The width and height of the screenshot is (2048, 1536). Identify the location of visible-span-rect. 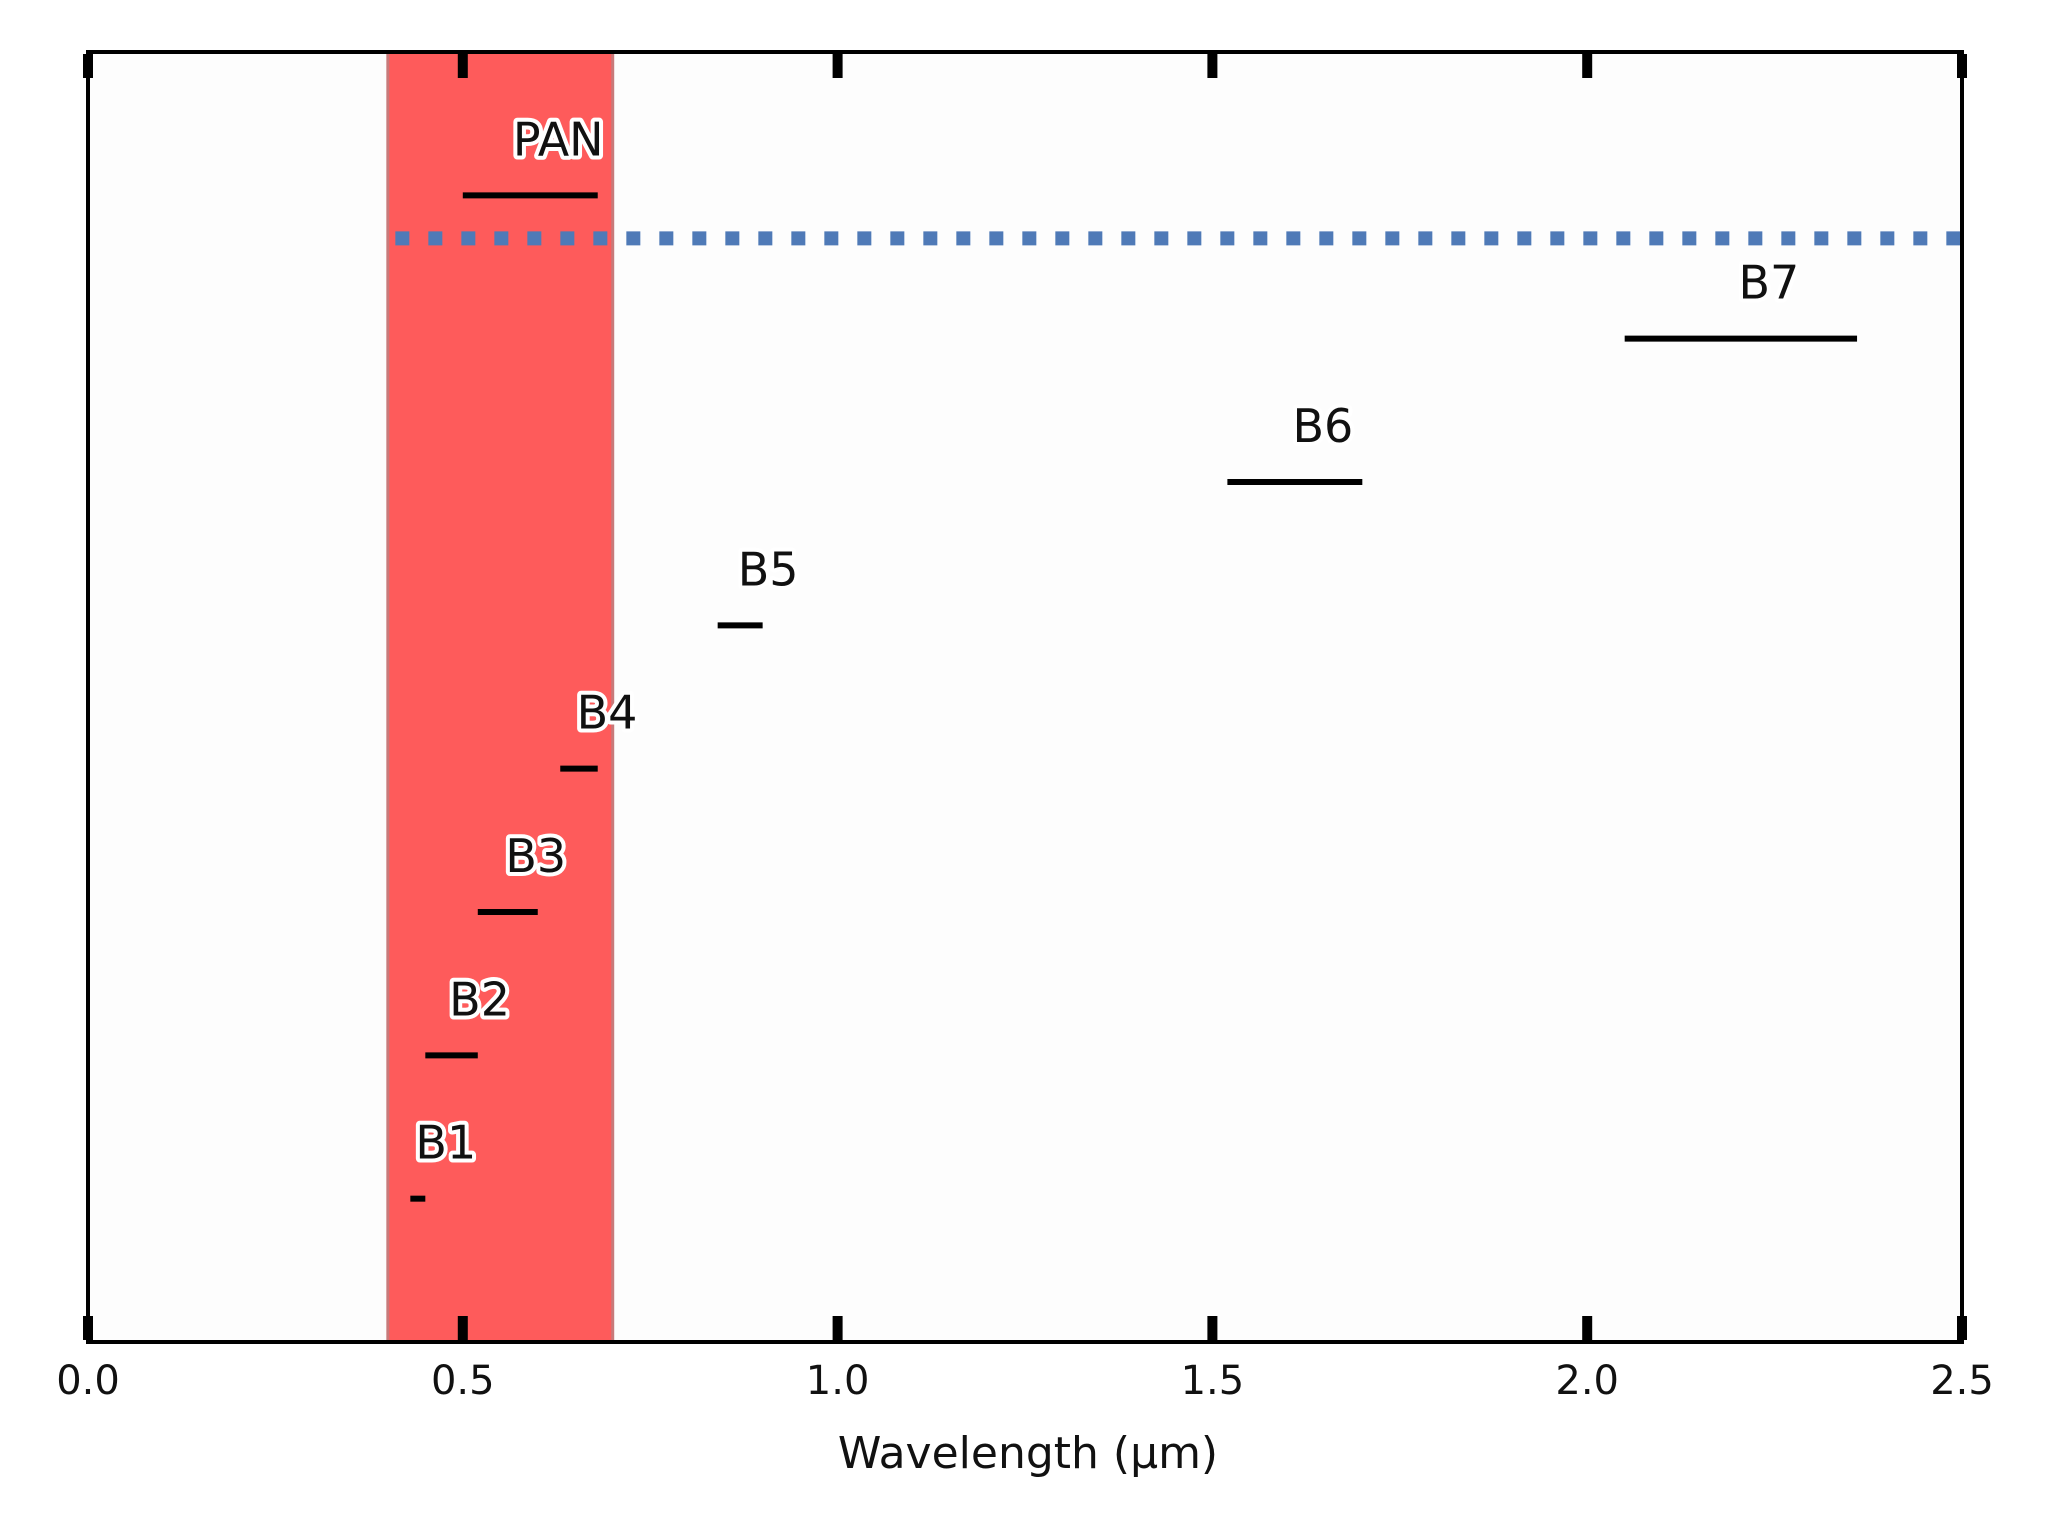
(500, 697).